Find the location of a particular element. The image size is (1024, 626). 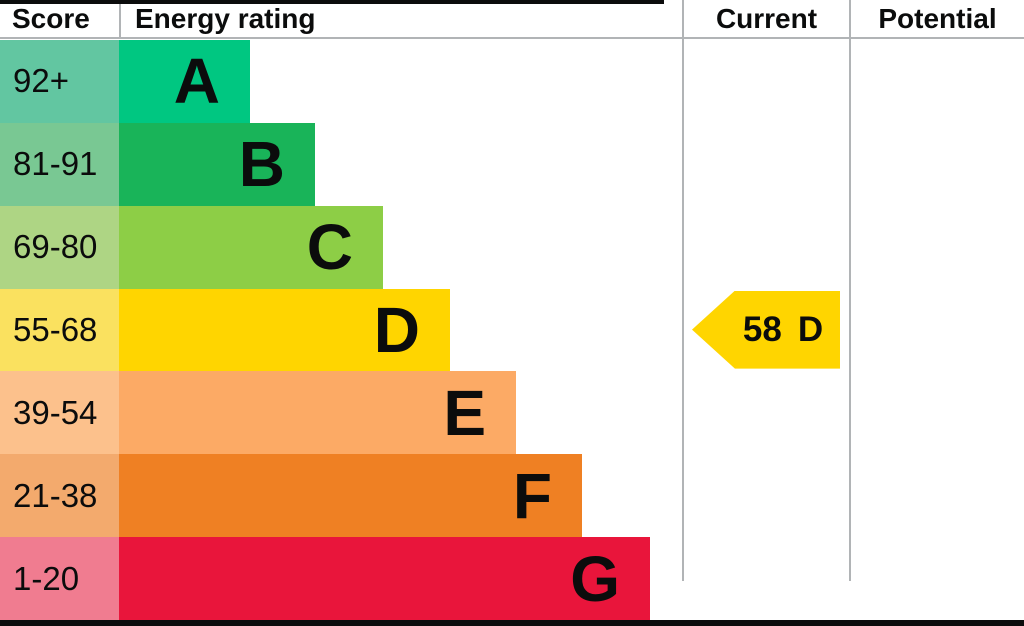

band-row-b: 81-91 B is located at coordinates (341, 164).